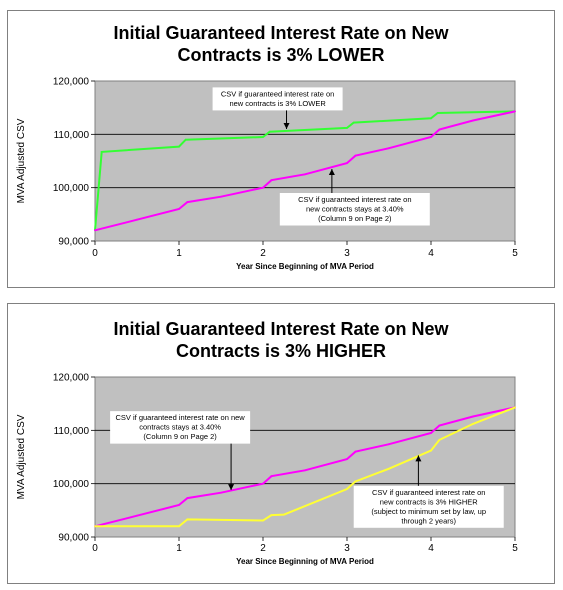 This screenshot has width=563, height=590. I want to click on x-tick-label: 2, so click(263, 253).